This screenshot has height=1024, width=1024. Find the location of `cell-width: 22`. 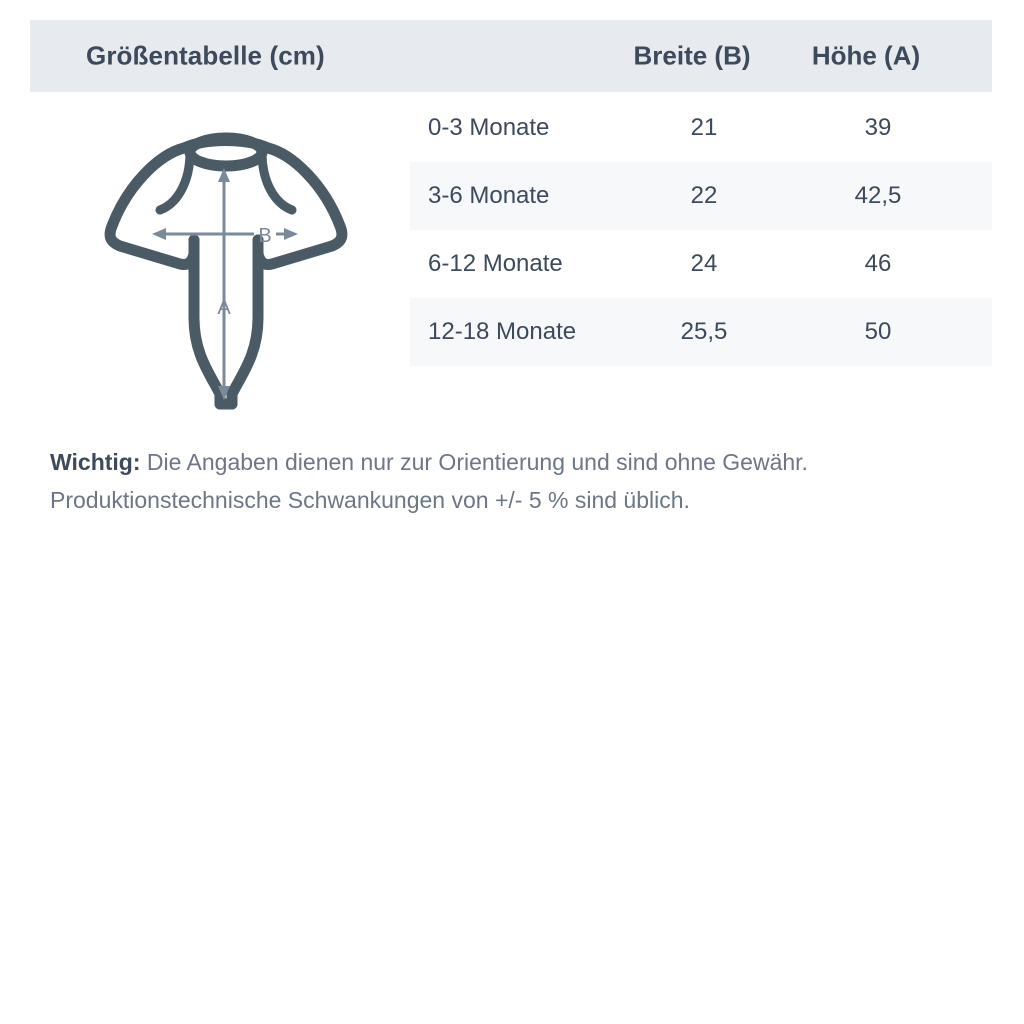

cell-width: 22 is located at coordinates (704, 195).